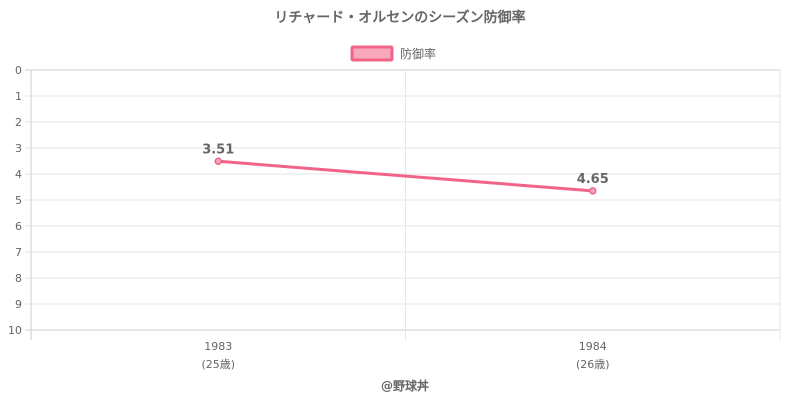 This screenshot has width=800, height=400. I want to click on credit: @野球丼, so click(405, 385).